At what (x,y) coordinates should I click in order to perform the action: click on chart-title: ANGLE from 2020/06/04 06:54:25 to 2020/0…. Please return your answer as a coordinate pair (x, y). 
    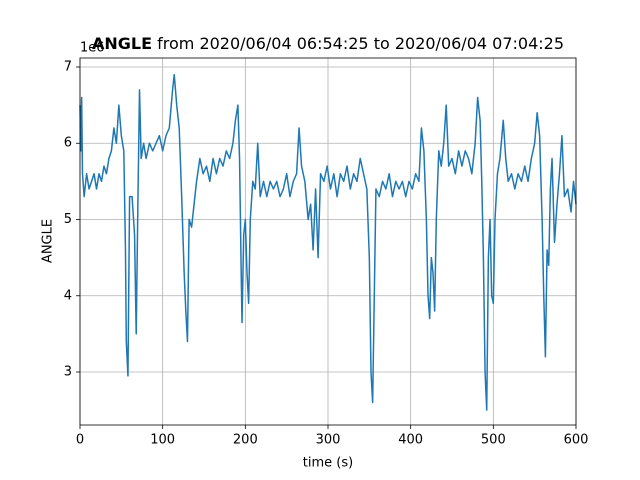
    Looking at the image, I should click on (328, 43).